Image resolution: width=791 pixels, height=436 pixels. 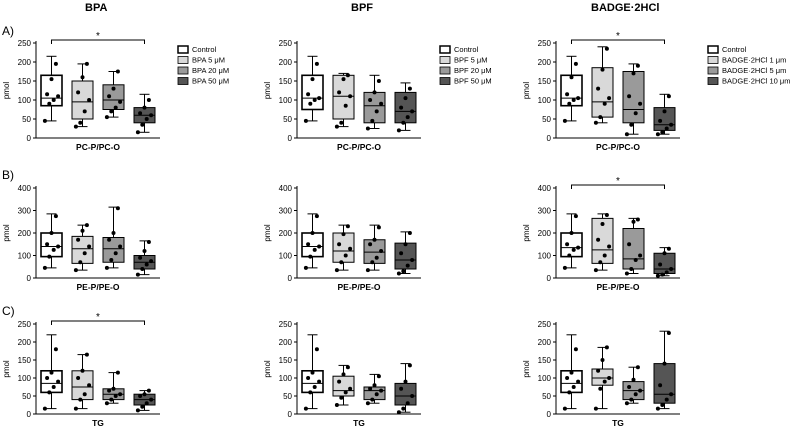 What do you see at coordinates (25, 233) in the screenshot?
I see `p10-y-tick-label: 200` at bounding box center [25, 233].